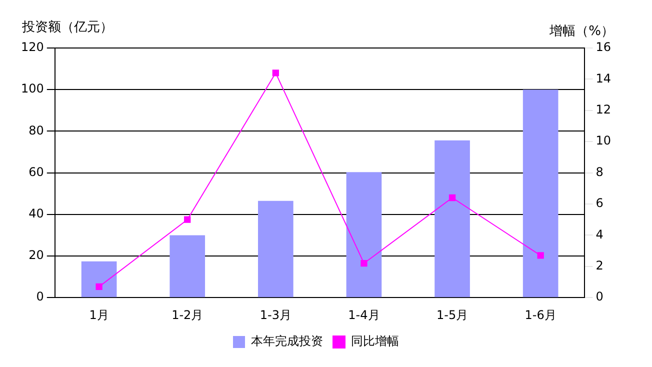  I want to click on x-tick-label: 1-3月, so click(276, 315).